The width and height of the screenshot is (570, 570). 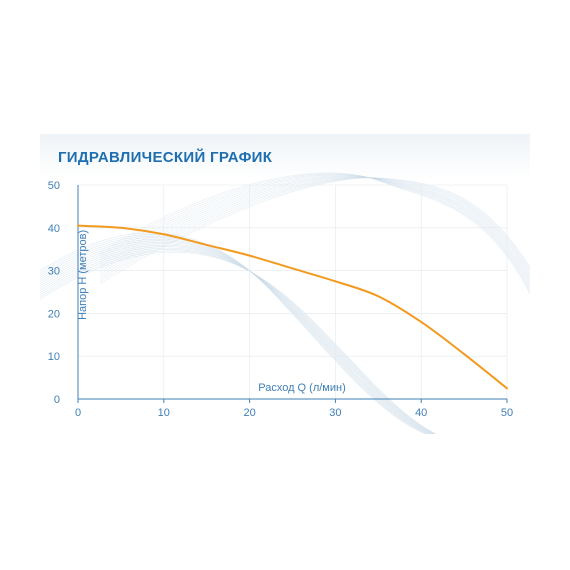 What do you see at coordinates (507, 413) in the screenshot?
I see `x-tick-label: 50` at bounding box center [507, 413].